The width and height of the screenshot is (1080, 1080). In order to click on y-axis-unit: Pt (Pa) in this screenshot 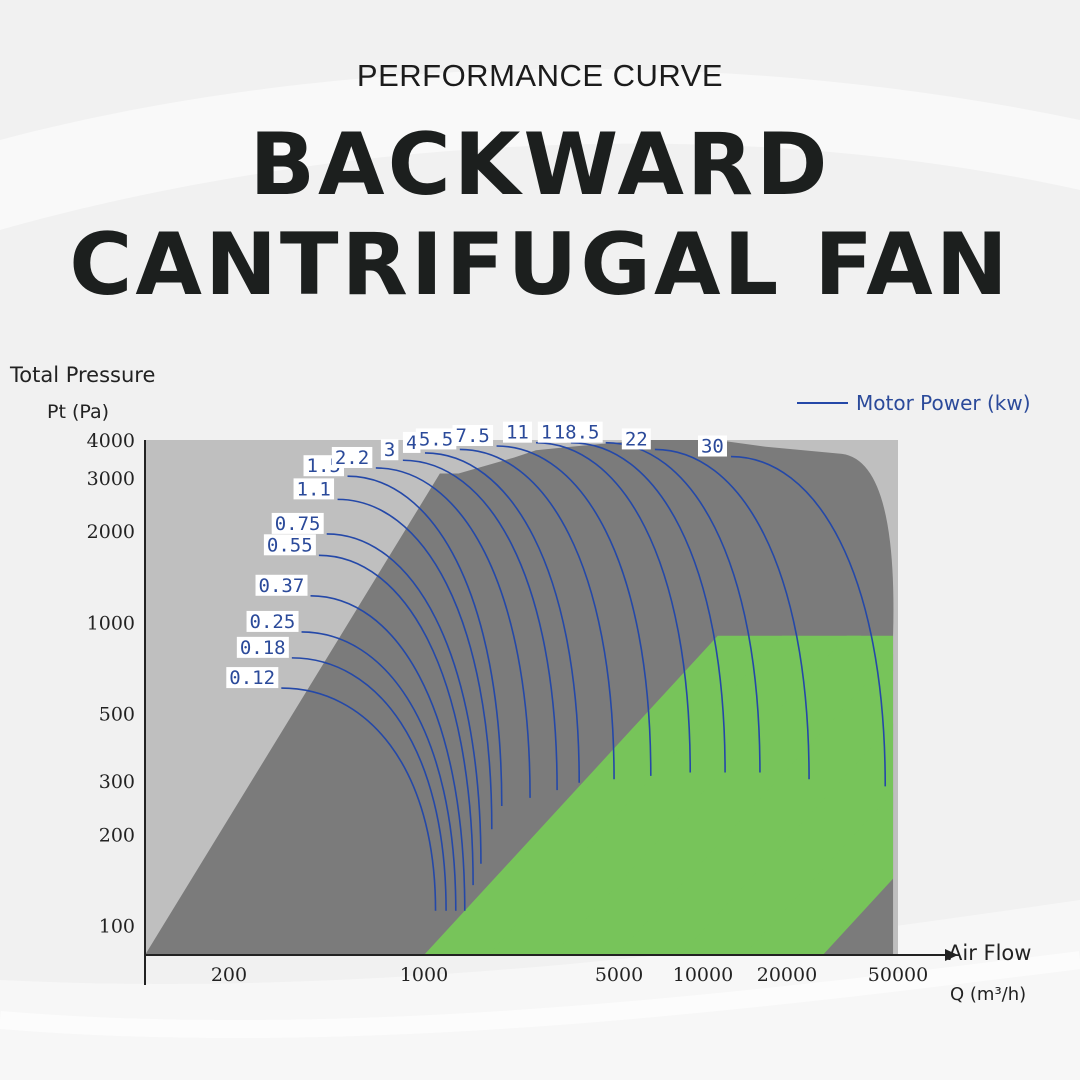, I will do `click(78, 412)`.